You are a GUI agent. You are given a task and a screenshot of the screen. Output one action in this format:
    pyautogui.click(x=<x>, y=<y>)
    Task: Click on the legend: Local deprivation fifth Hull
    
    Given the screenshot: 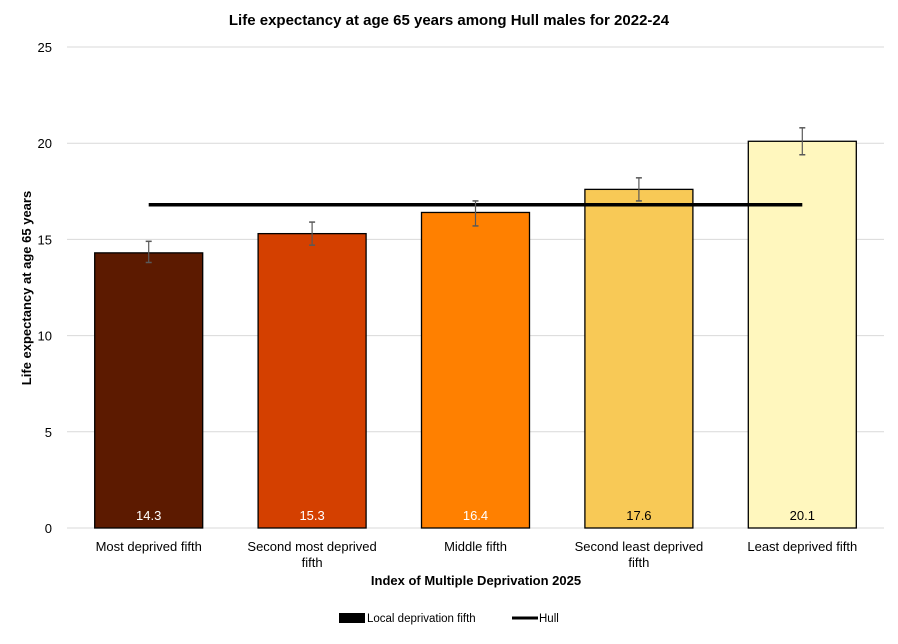 What is the action you would take?
    pyautogui.click(x=449, y=619)
    